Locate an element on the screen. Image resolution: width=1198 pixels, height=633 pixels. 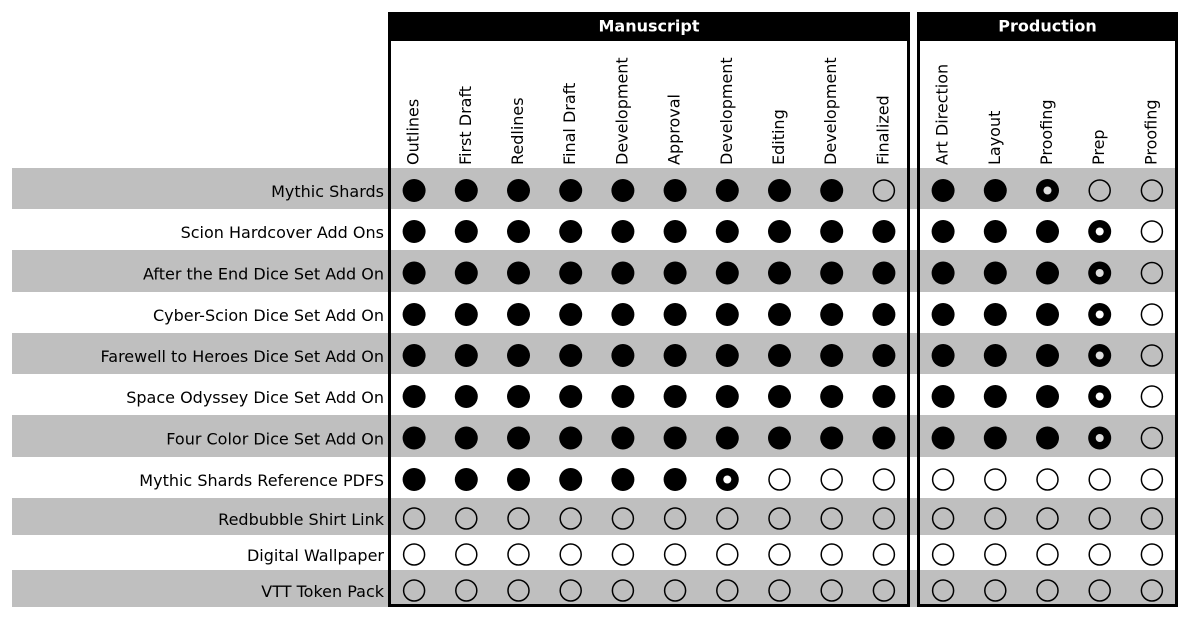
column-header: Layout is located at coordinates (994, 138).